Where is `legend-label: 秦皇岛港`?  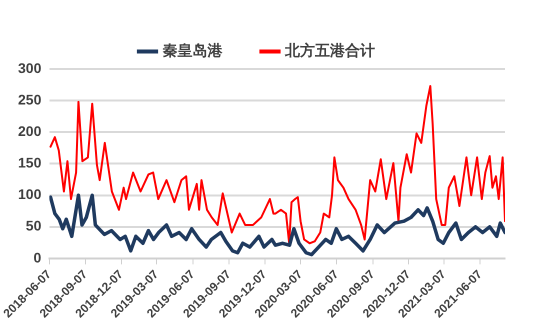 legend-label: 秦皇岛港 is located at coordinates (193, 50).